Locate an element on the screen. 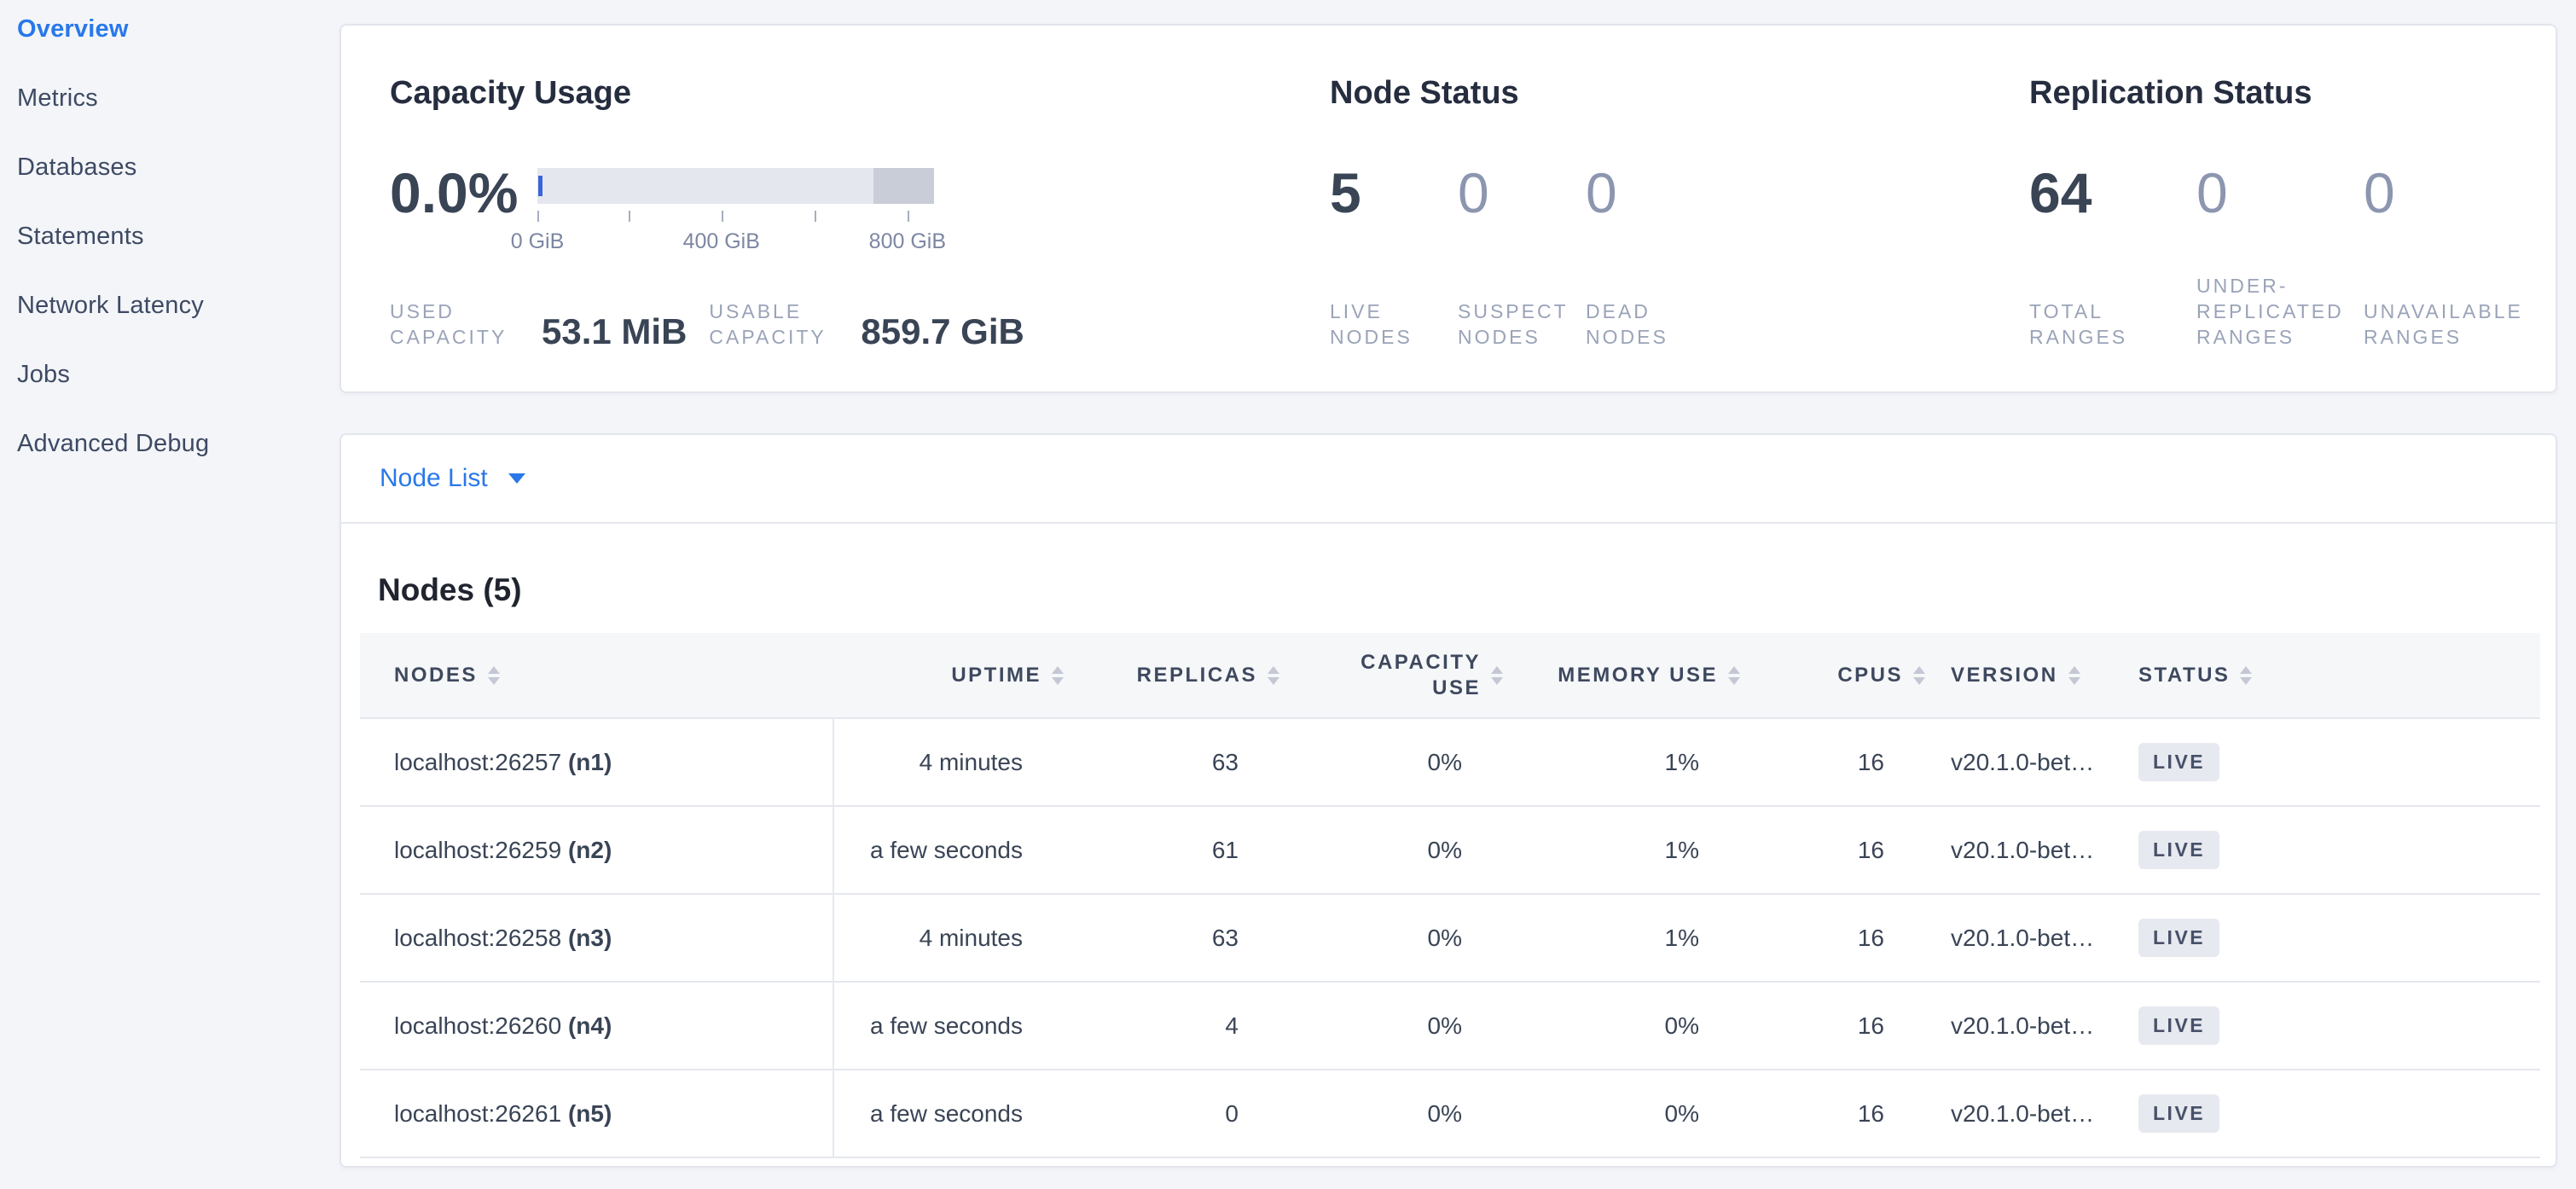  node-id: (n5) is located at coordinates (589, 1113).